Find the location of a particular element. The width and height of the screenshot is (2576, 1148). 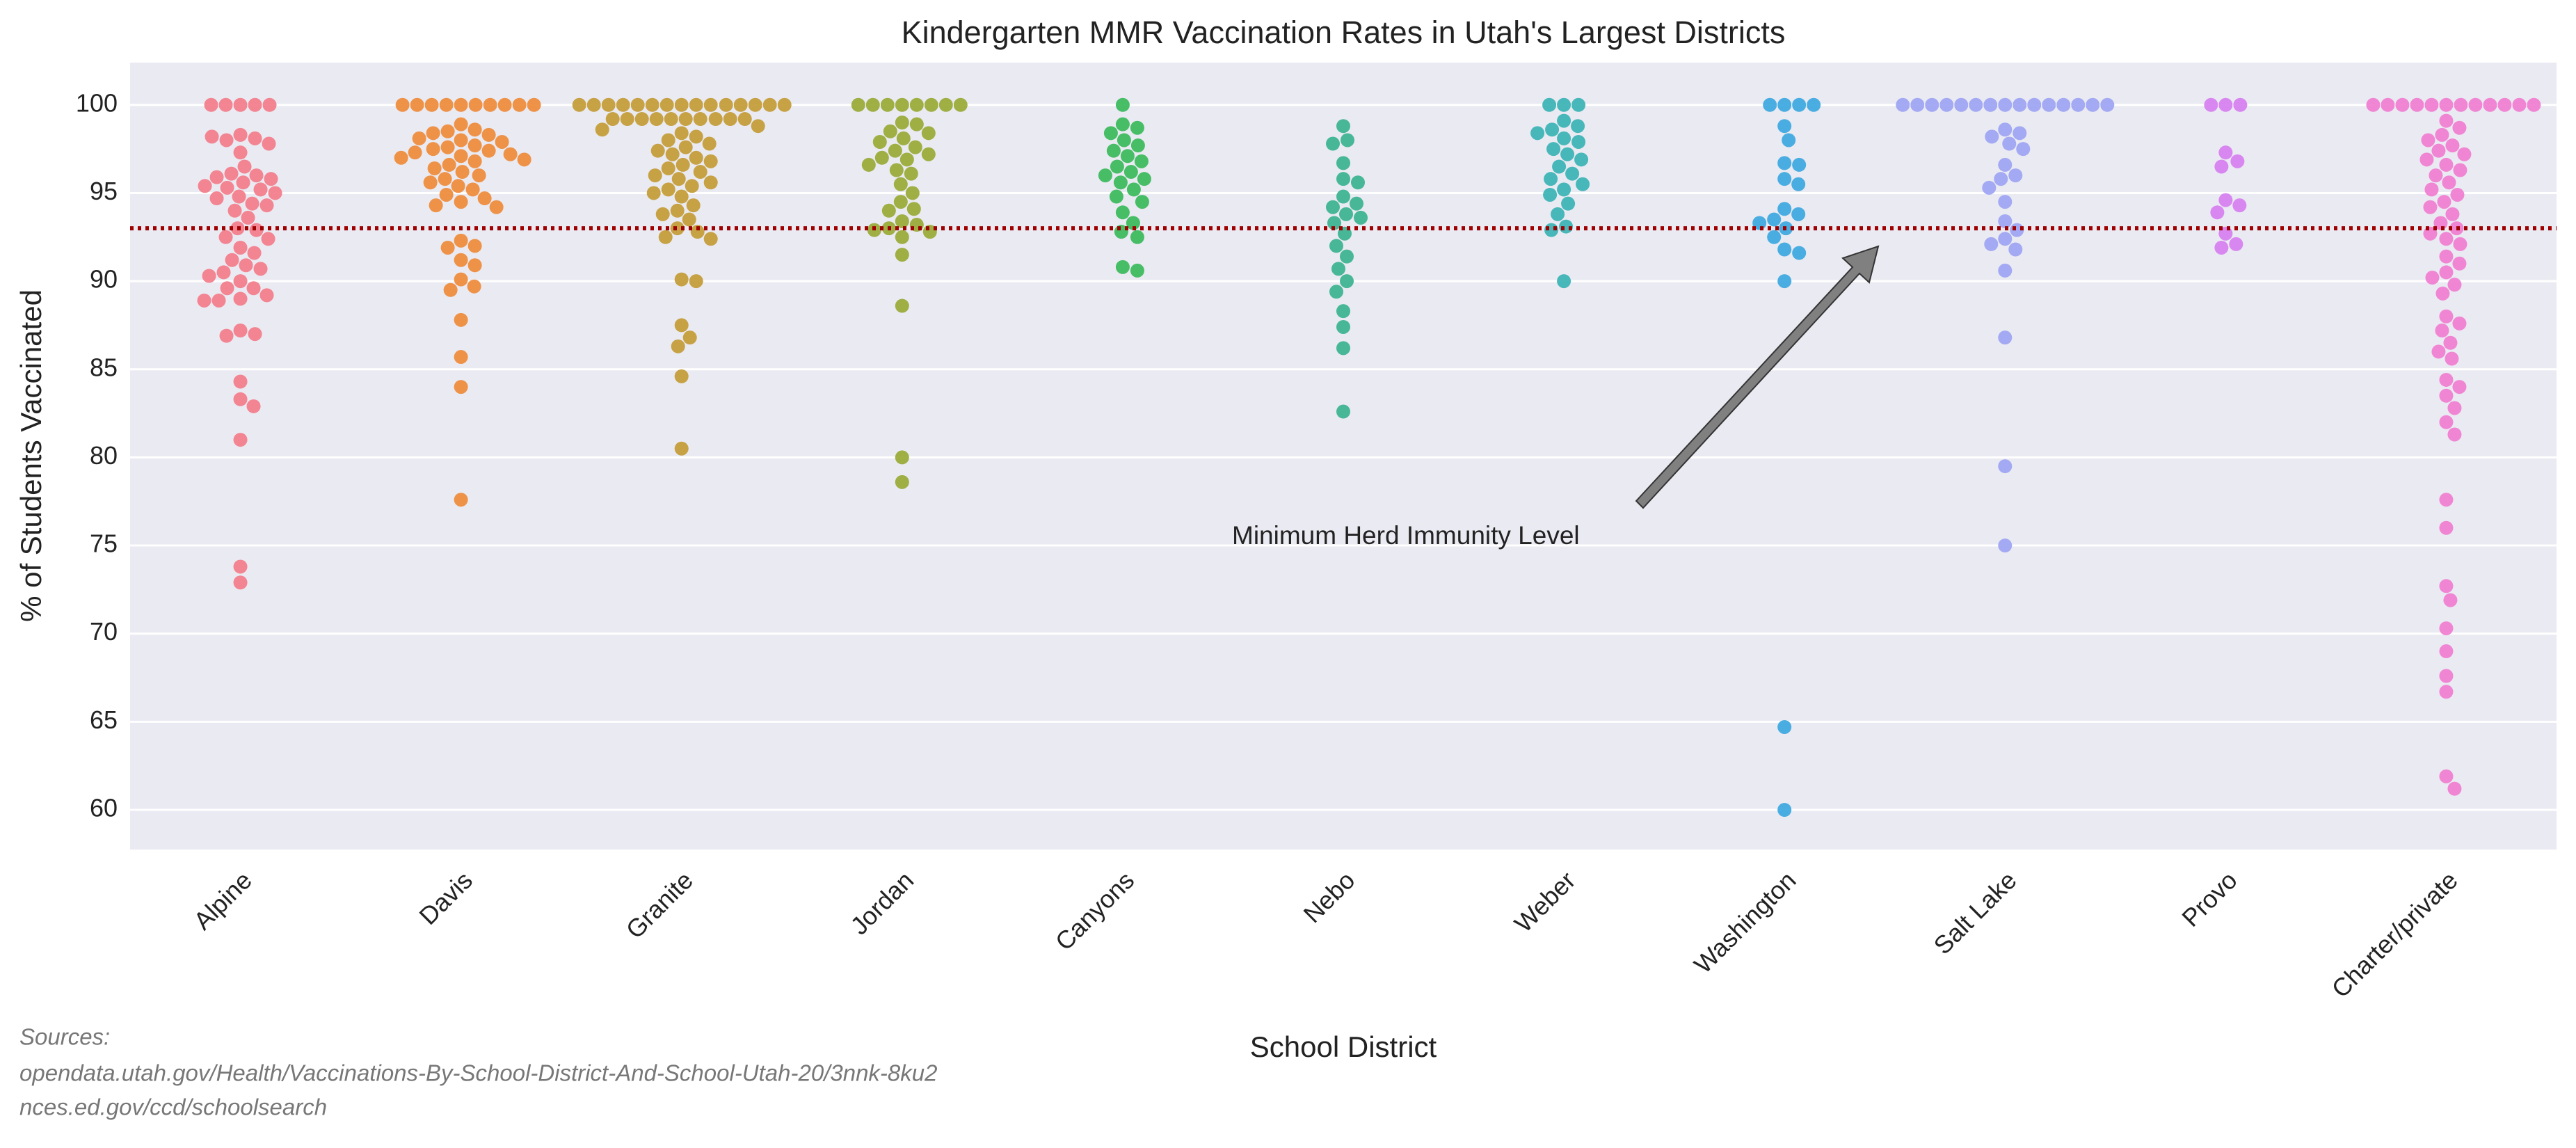

y-tick-label: 75 is located at coordinates (104, 543).